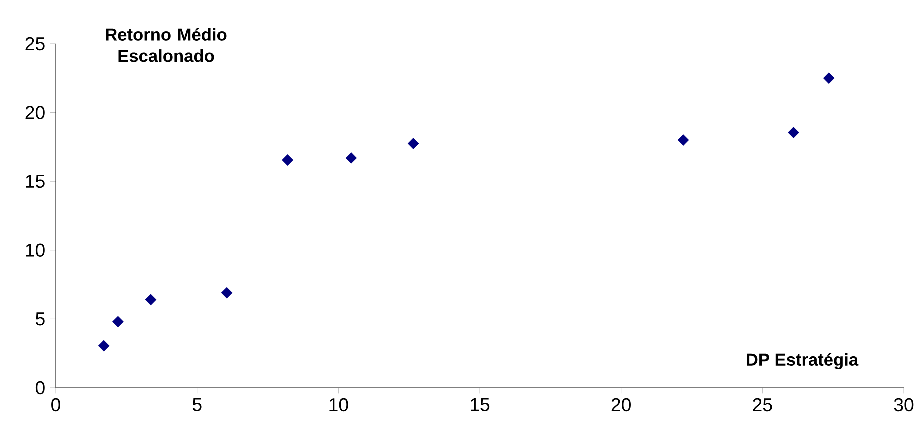  I want to click on y-axis-title: Retorno Médio Escalonado, so click(166, 45).